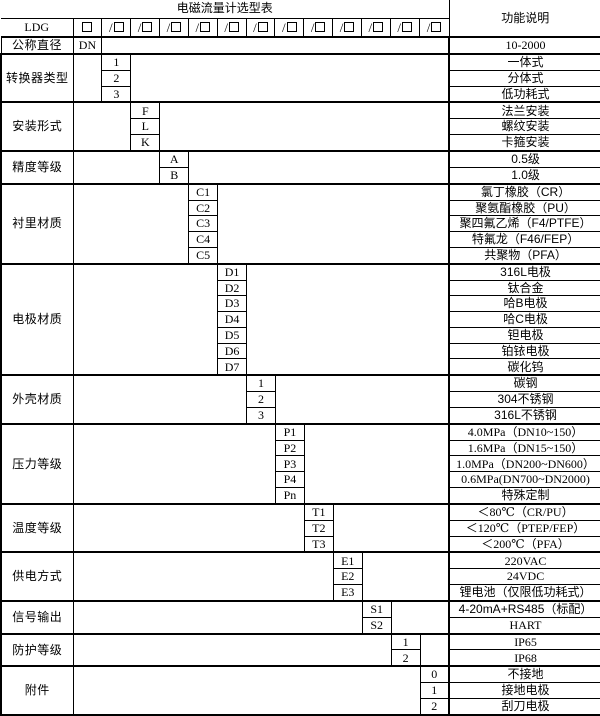  What do you see at coordinates (300, 255) in the screenshot?
I see `table-row: C5 共聚物（PFA）` at bounding box center [300, 255].